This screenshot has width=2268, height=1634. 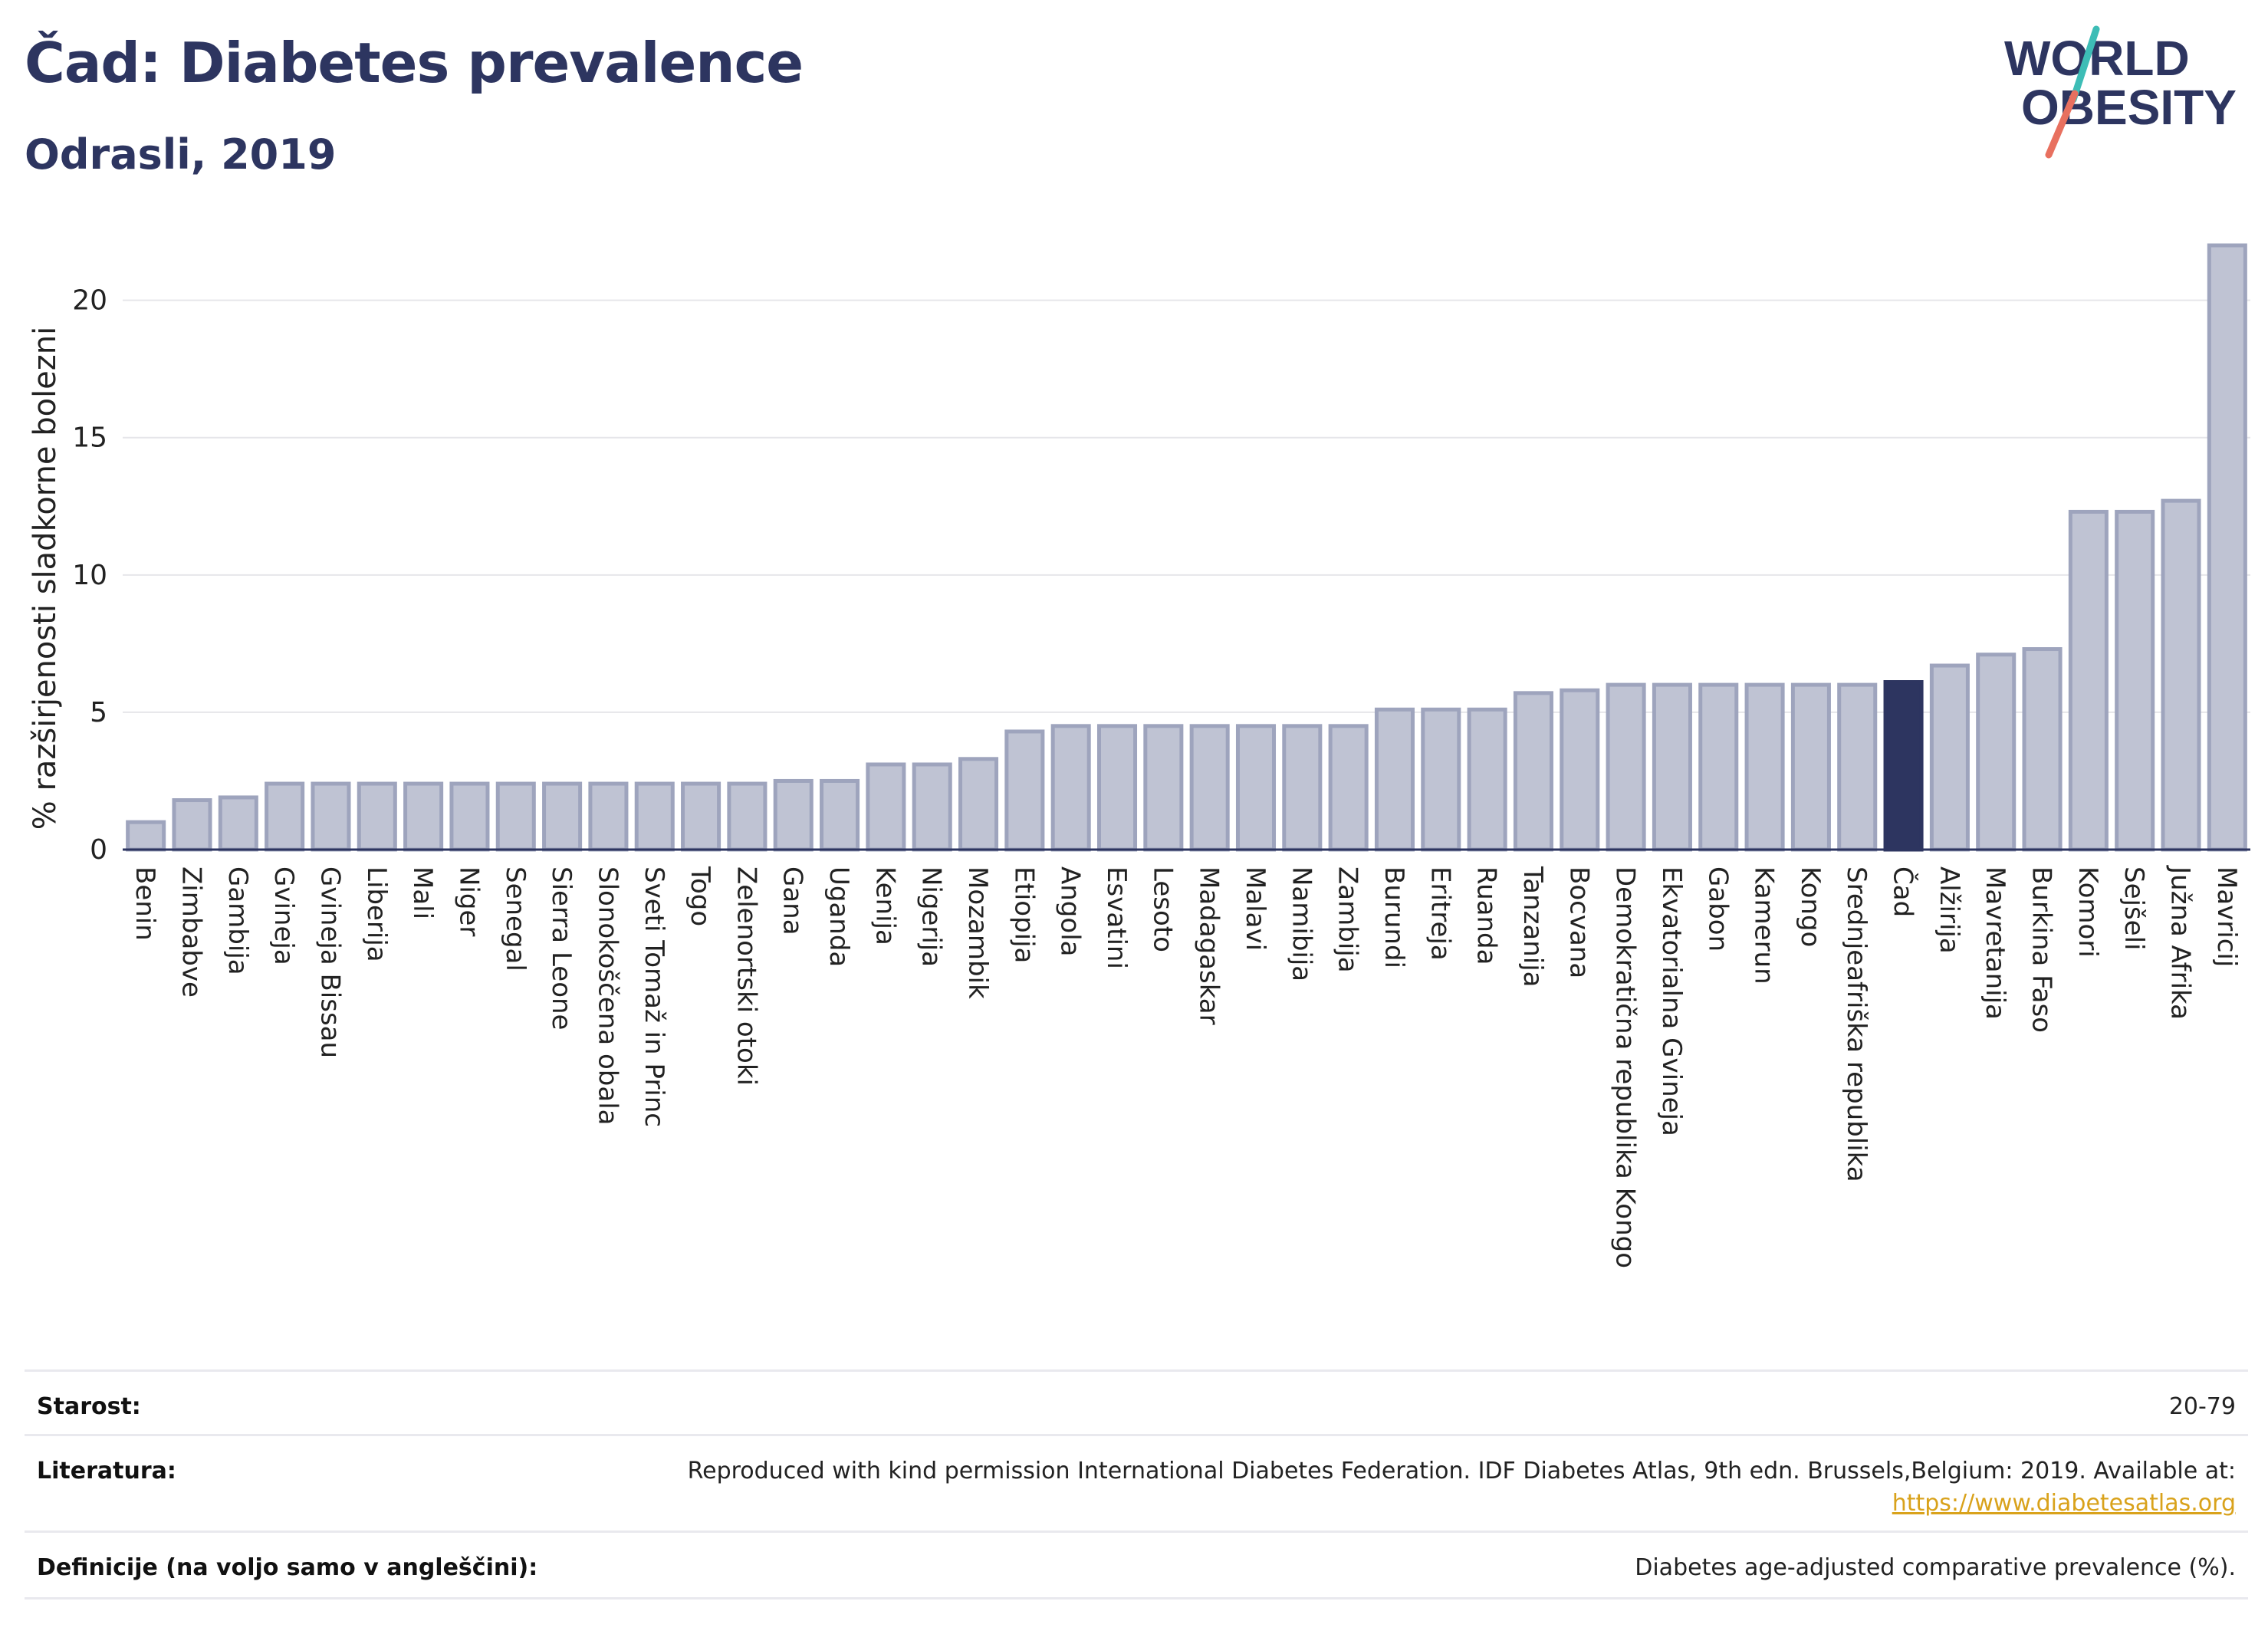 What do you see at coordinates (2180, 943) in the screenshot?
I see `x-tick-label: Južna Afrika` at bounding box center [2180, 943].